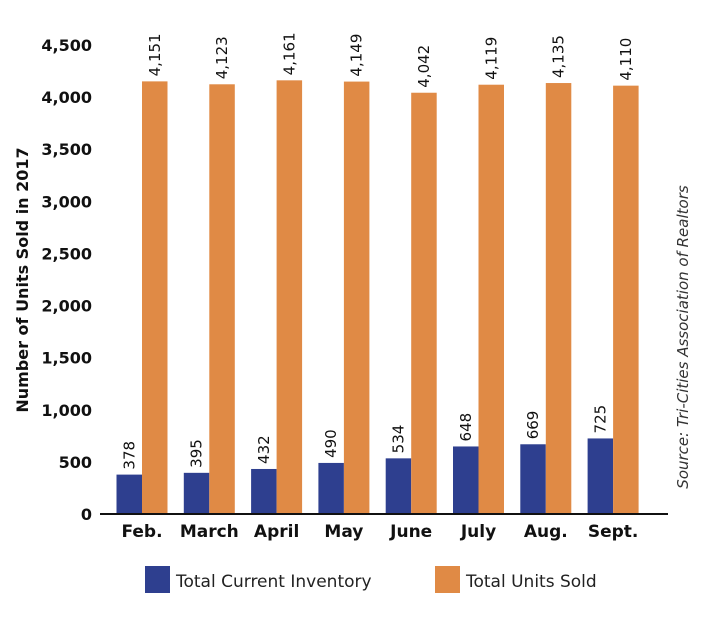 The width and height of the screenshot is (706, 635). Describe the element at coordinates (289, 53) in the screenshot. I see `data-label: 4,161` at that location.